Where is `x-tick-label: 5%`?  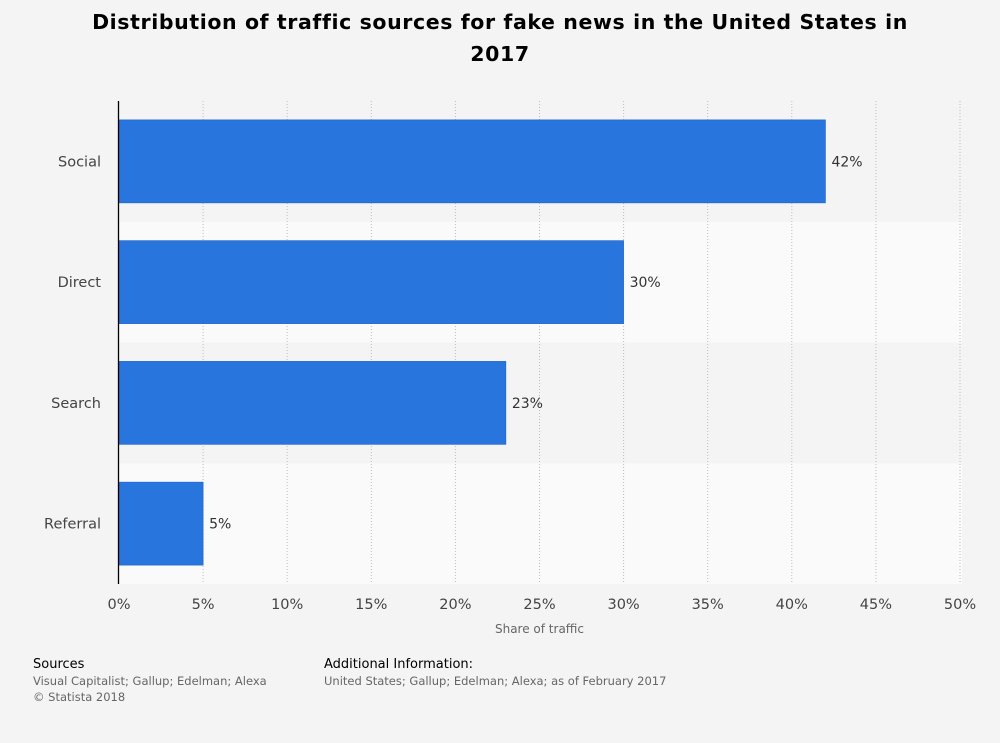 x-tick-label: 5% is located at coordinates (203, 605).